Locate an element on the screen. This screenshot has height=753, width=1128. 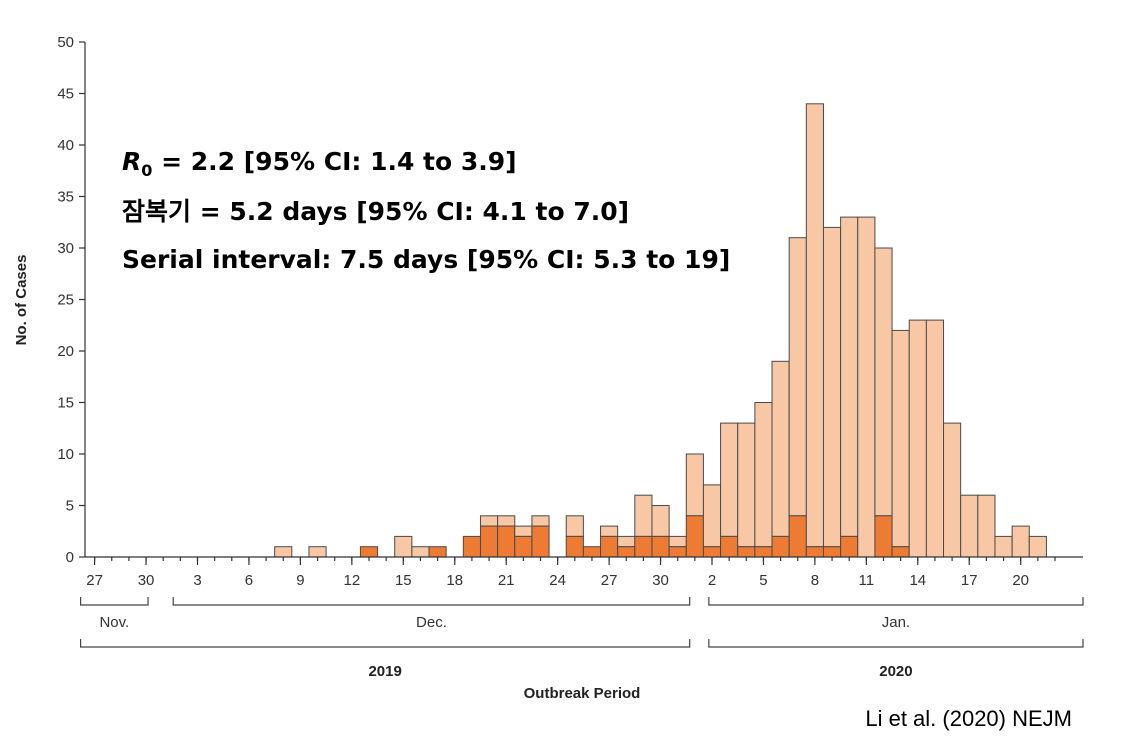
y-tick-label-15: 15 is located at coordinates (65, 403).